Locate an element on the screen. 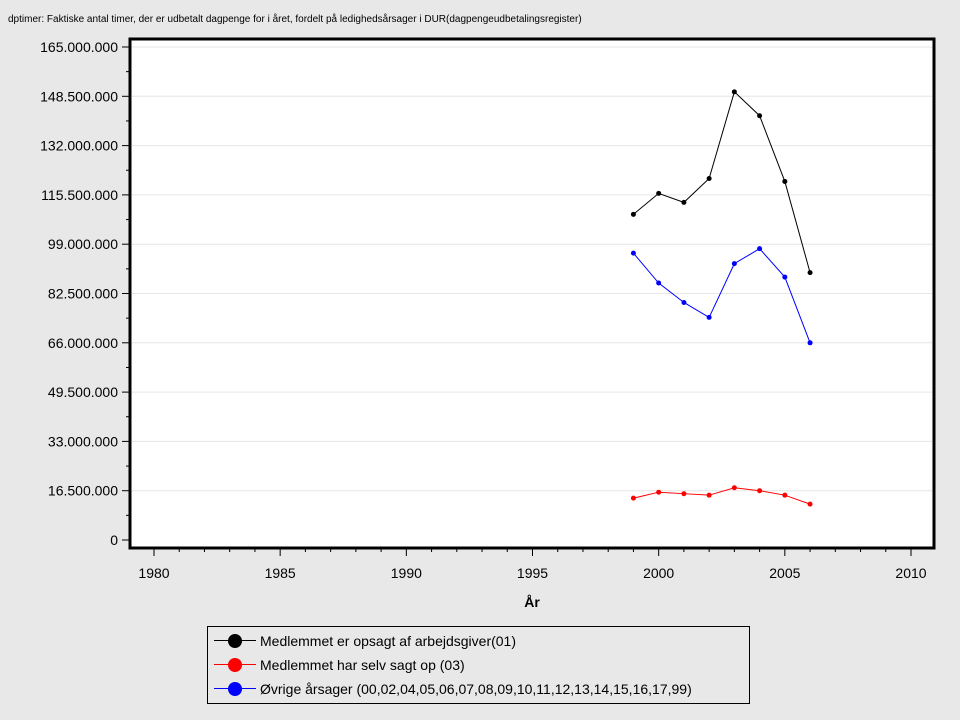 The width and height of the screenshot is (960, 720). legend-label: Medlemmet er opsagt af arbejdsgiver(01) is located at coordinates (388, 641).